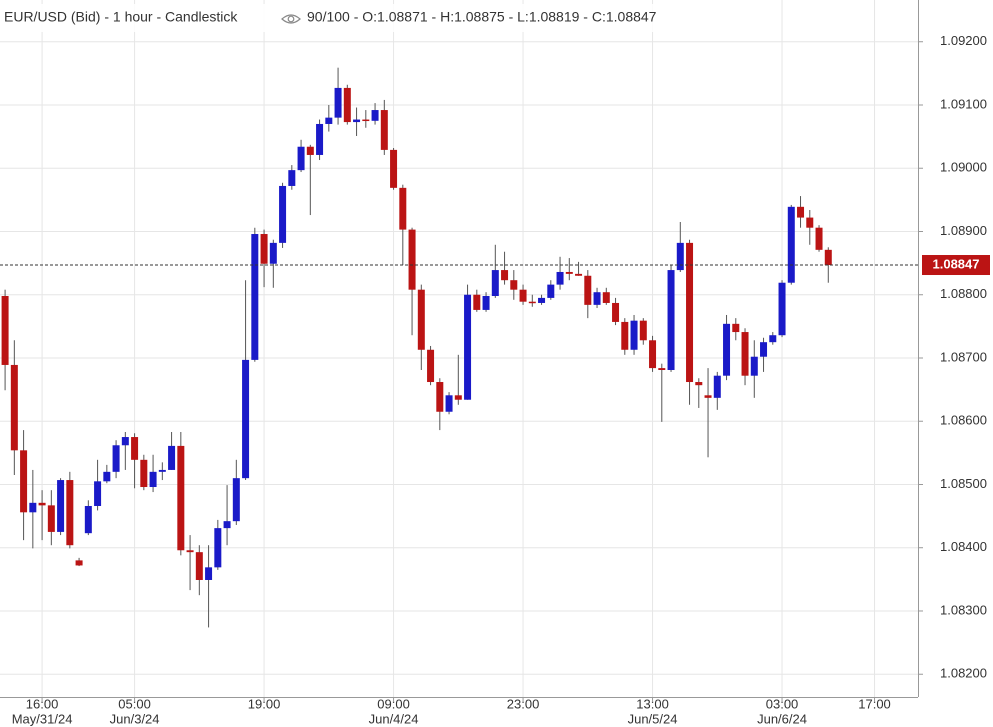  I want to click on y-tick-label: 1.08500, so click(963, 483).